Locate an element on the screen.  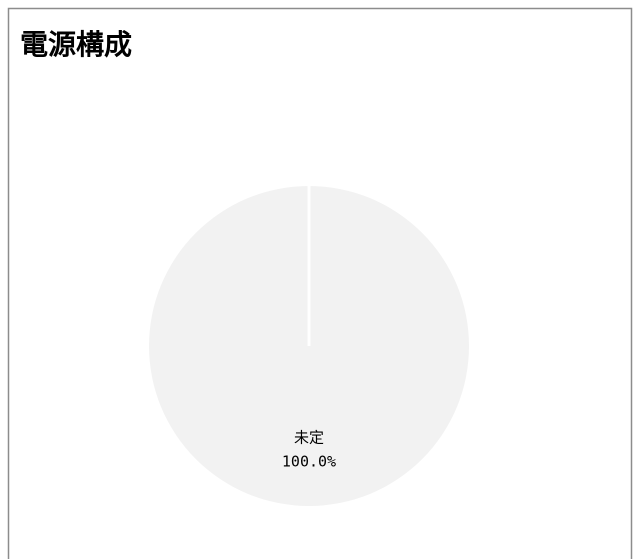
slice-value-label: 100.0% is located at coordinates (309, 462).